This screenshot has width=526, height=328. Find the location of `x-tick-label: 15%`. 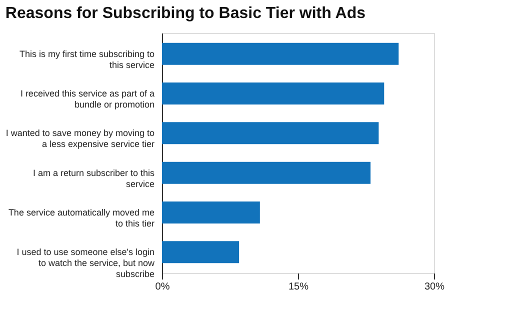

x-tick-label: 15% is located at coordinates (298, 287).